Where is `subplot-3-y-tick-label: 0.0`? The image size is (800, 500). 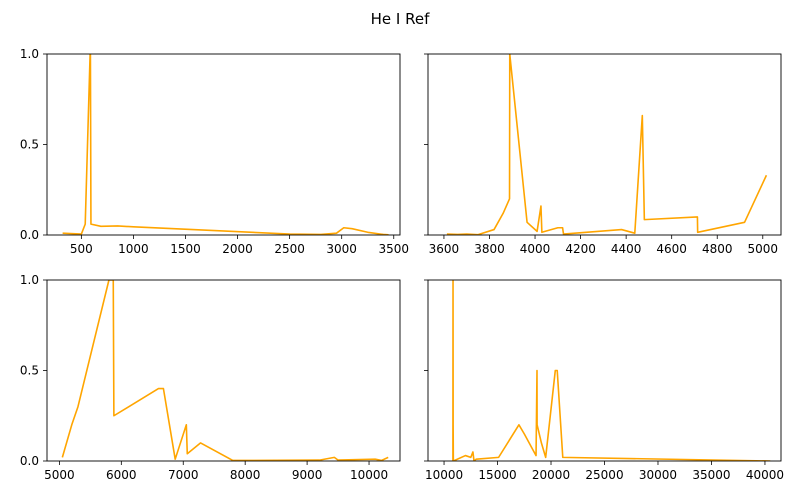 subplot-3-y-tick-label: 0.0 is located at coordinates (29, 461).